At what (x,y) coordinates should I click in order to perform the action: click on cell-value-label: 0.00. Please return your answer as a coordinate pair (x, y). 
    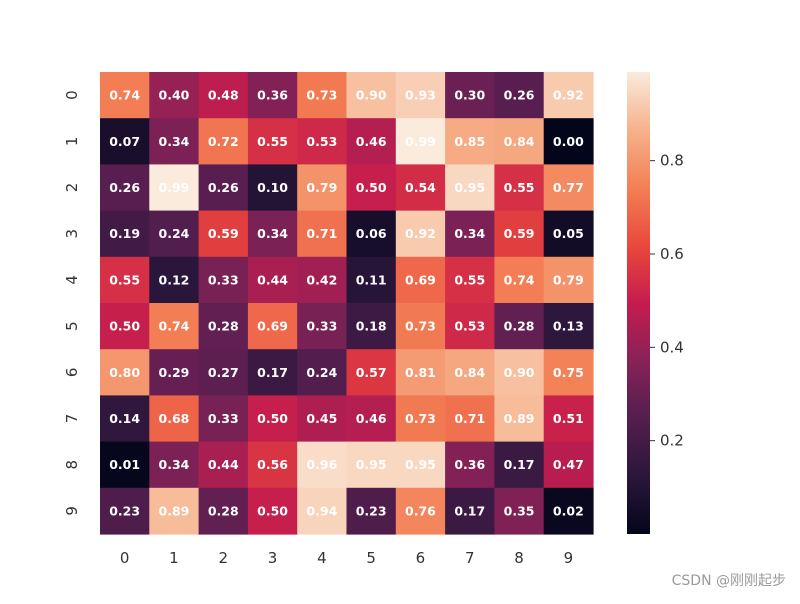
    Looking at the image, I should click on (568, 141).